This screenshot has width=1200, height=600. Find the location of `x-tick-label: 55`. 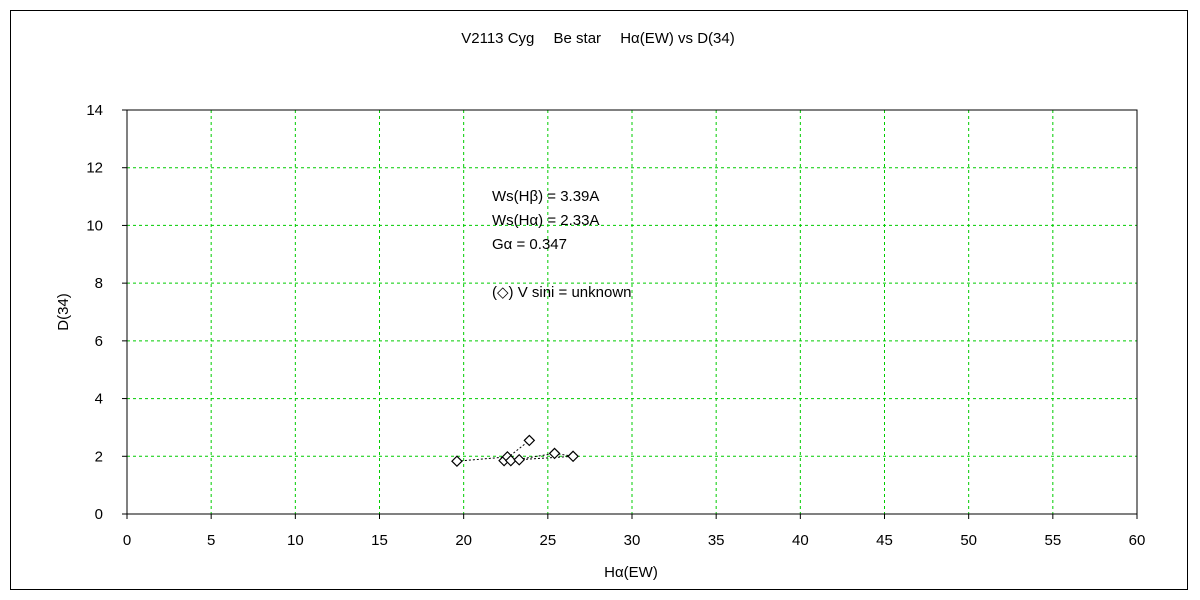

x-tick-label: 55 is located at coordinates (1052, 540).